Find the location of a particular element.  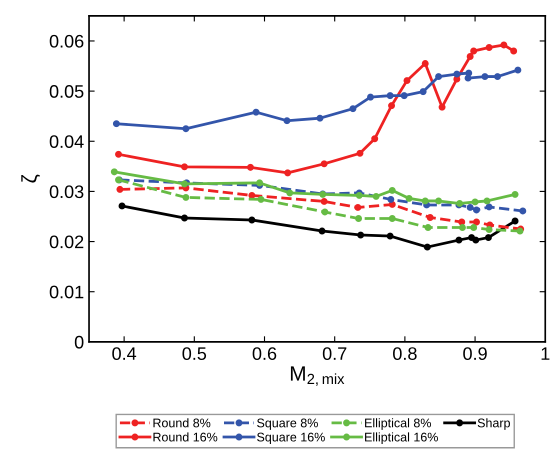

x-tick-label: 0.8 is located at coordinates (405, 353).